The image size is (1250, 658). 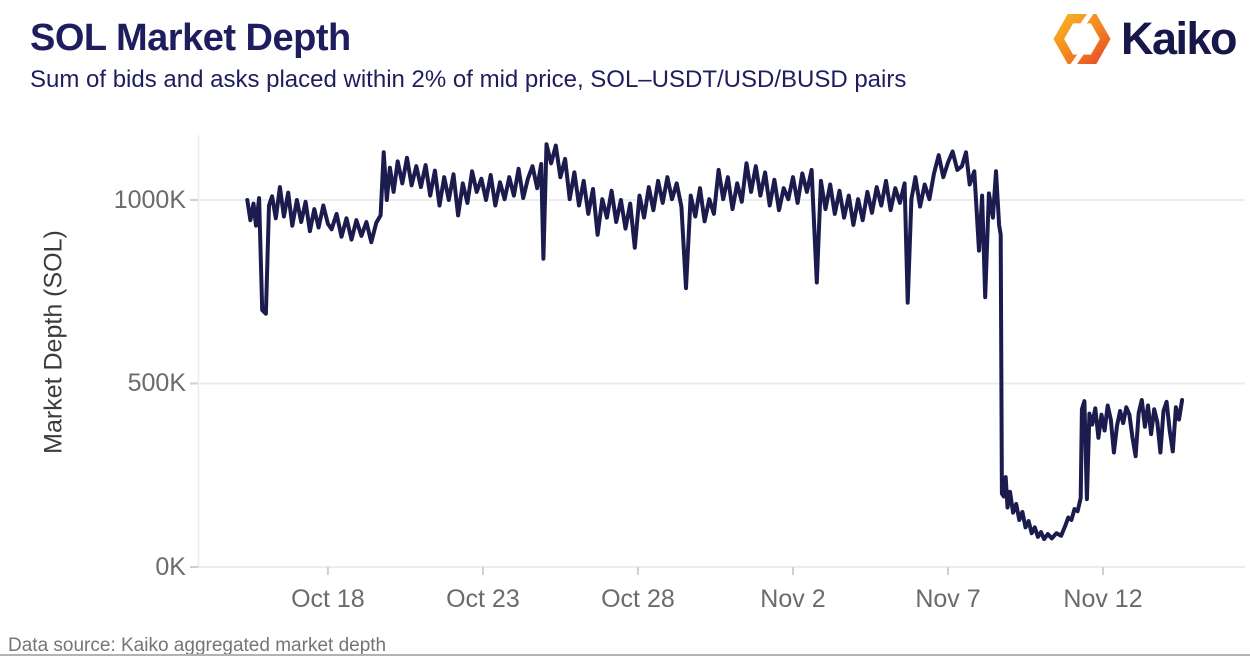 What do you see at coordinates (625, 655) in the screenshot?
I see `footer-divider` at bounding box center [625, 655].